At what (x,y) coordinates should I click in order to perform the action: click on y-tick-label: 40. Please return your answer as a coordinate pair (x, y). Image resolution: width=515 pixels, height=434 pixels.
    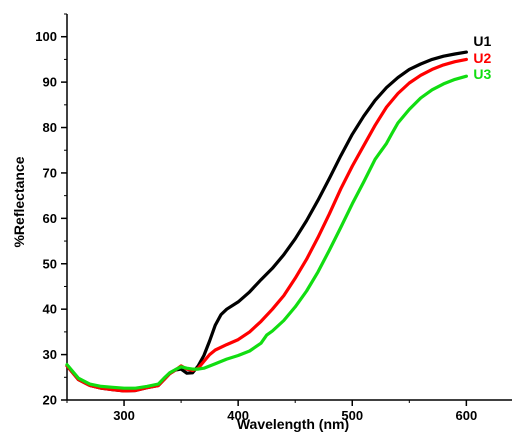
    Looking at the image, I should click on (50, 309).